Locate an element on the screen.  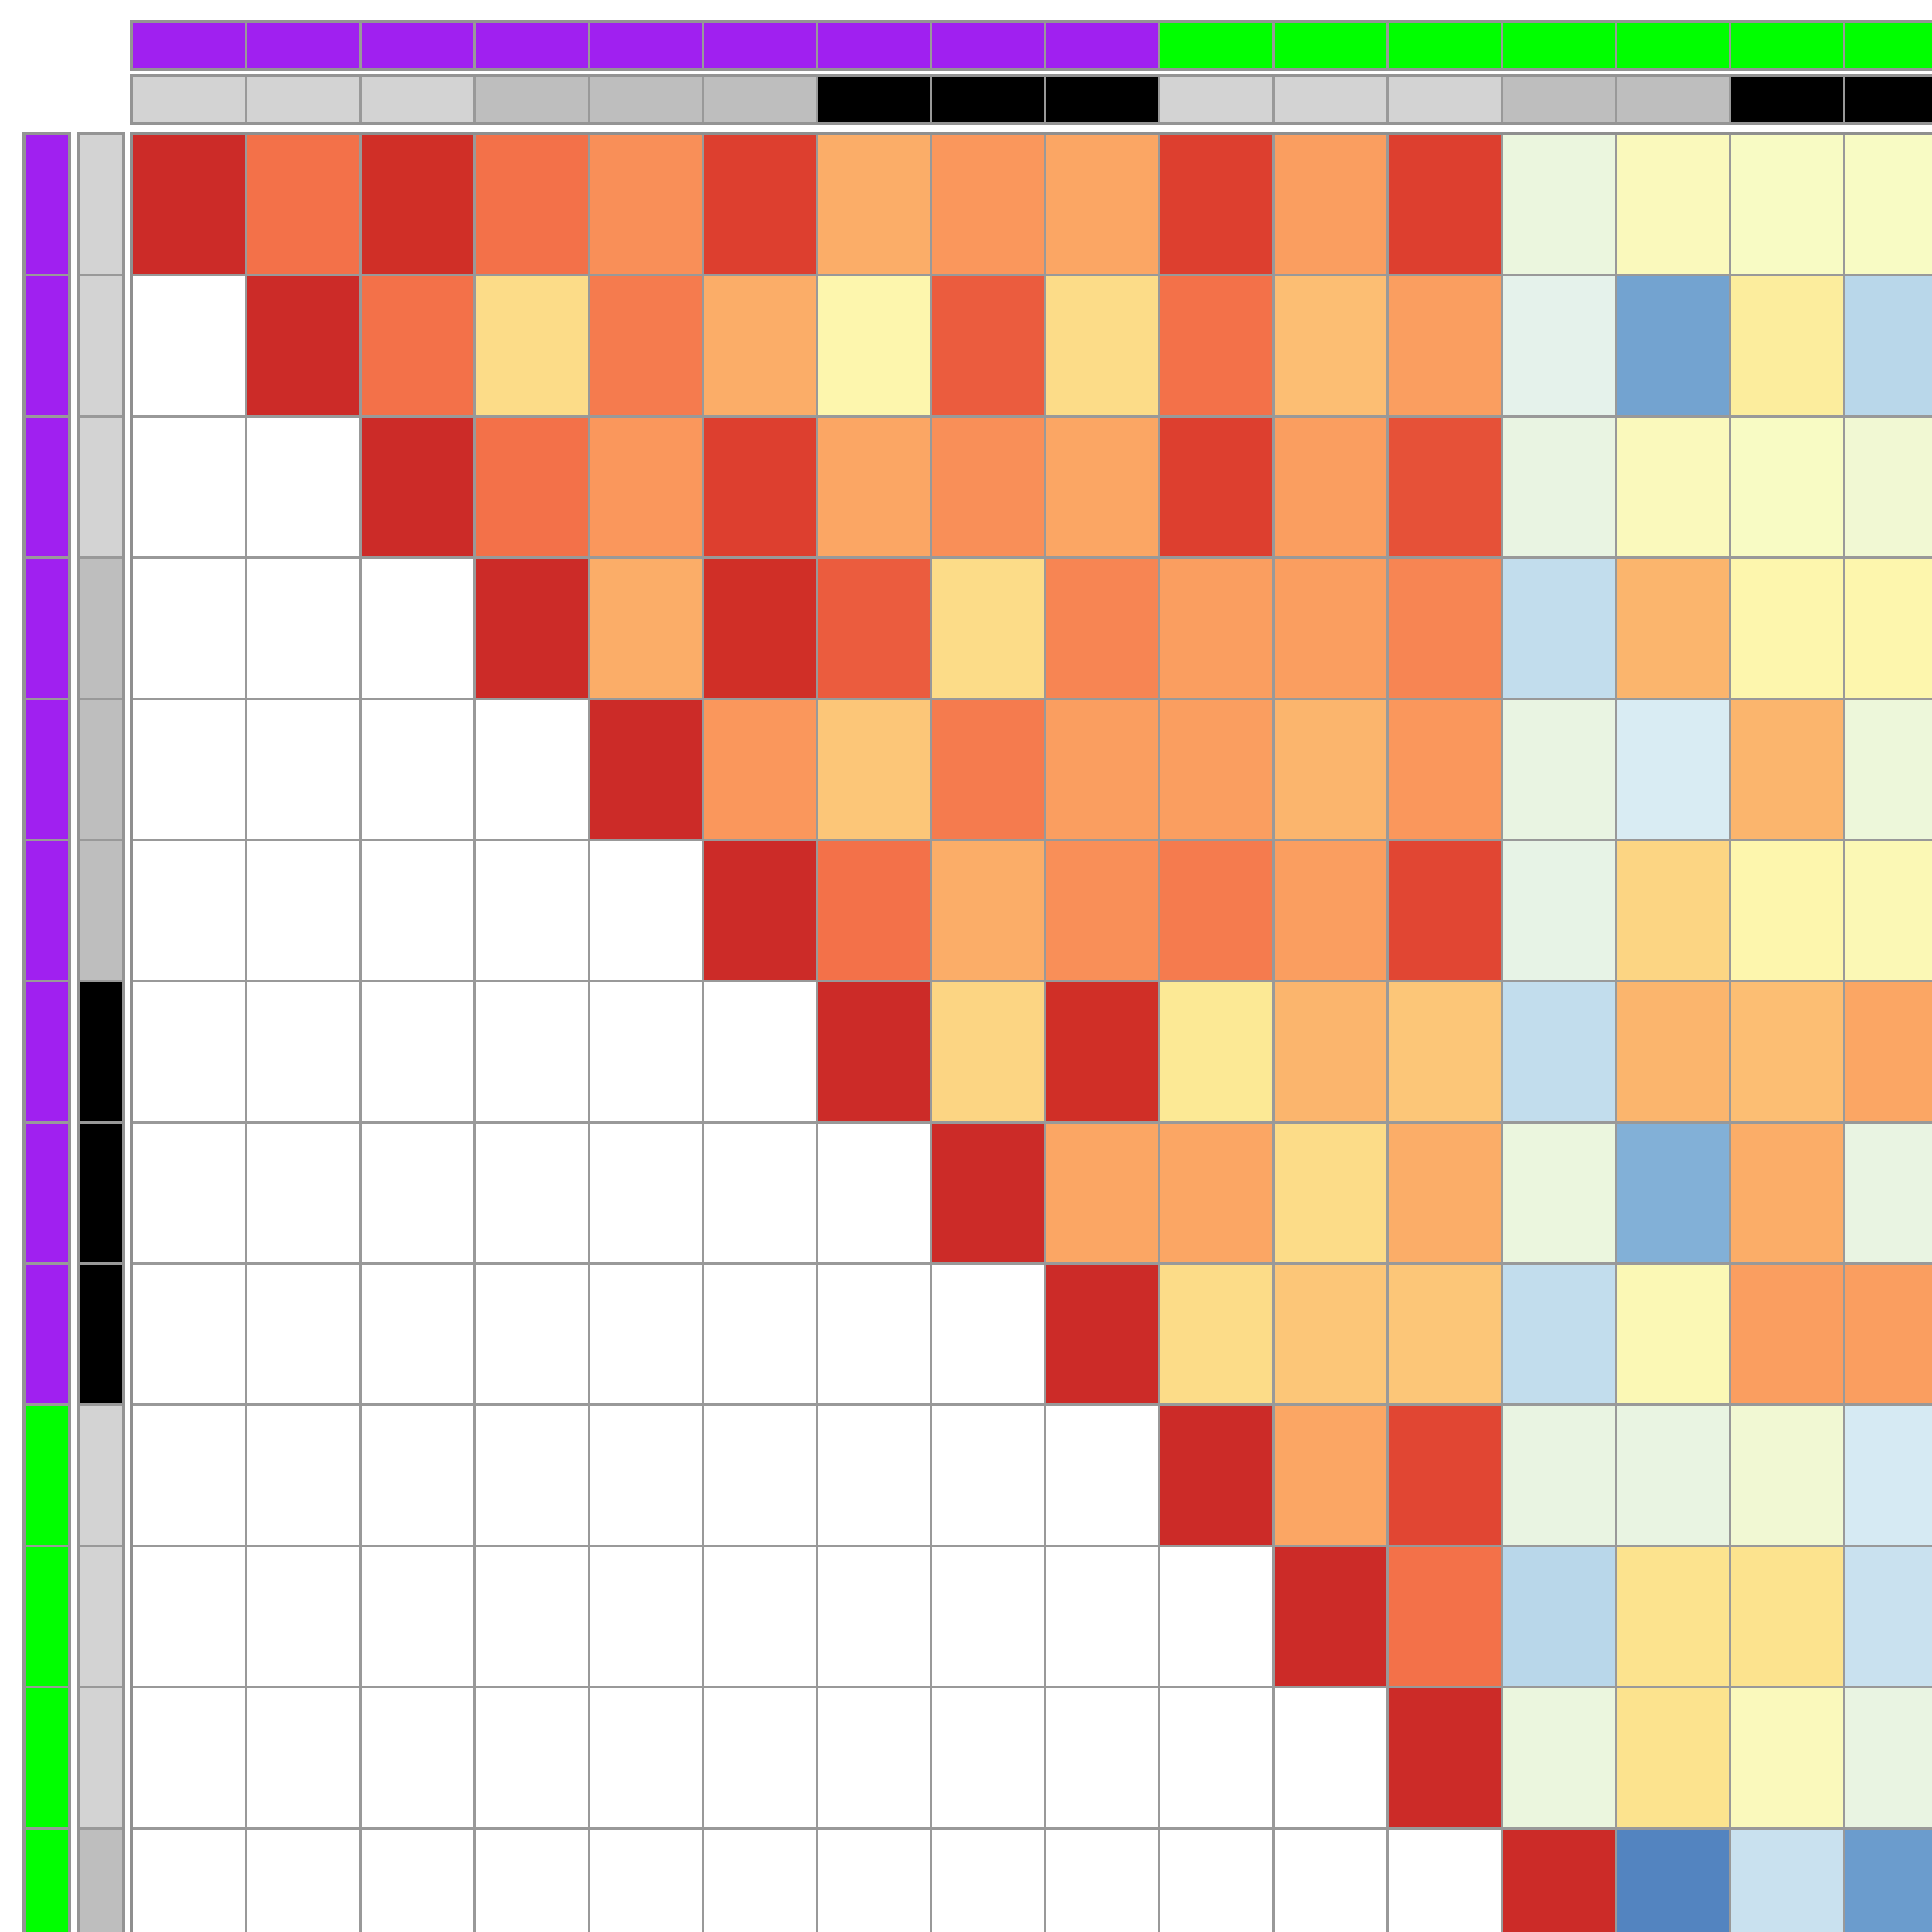
left-annotation-bar-affil is located at coordinates (47, 1032).